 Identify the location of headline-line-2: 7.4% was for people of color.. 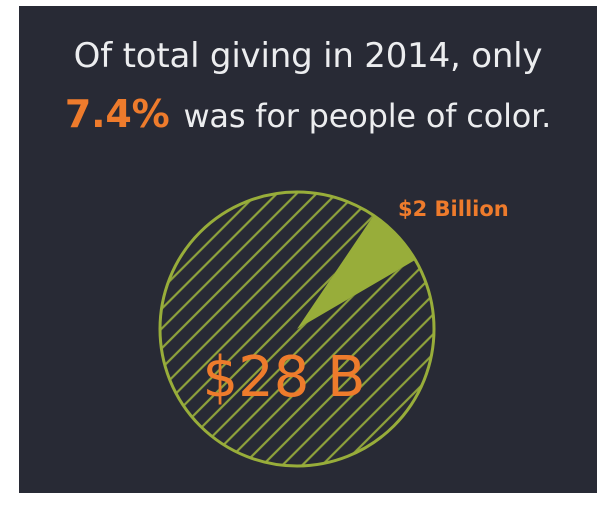
(308, 114).